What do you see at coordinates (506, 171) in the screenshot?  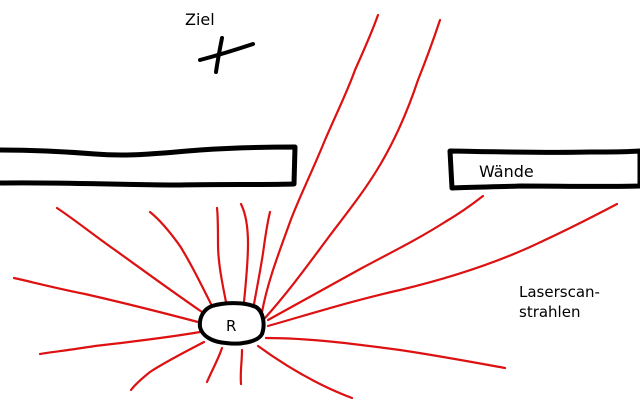 I see `walls-label: Wände` at bounding box center [506, 171].